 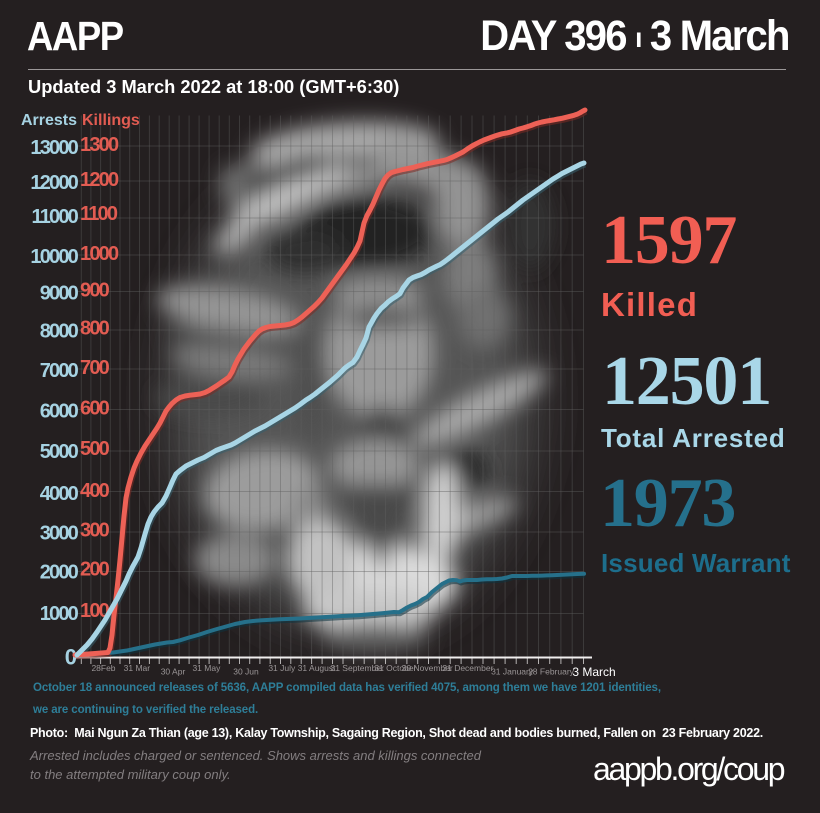 I want to click on svg-text: 900, so click(x=95, y=290).